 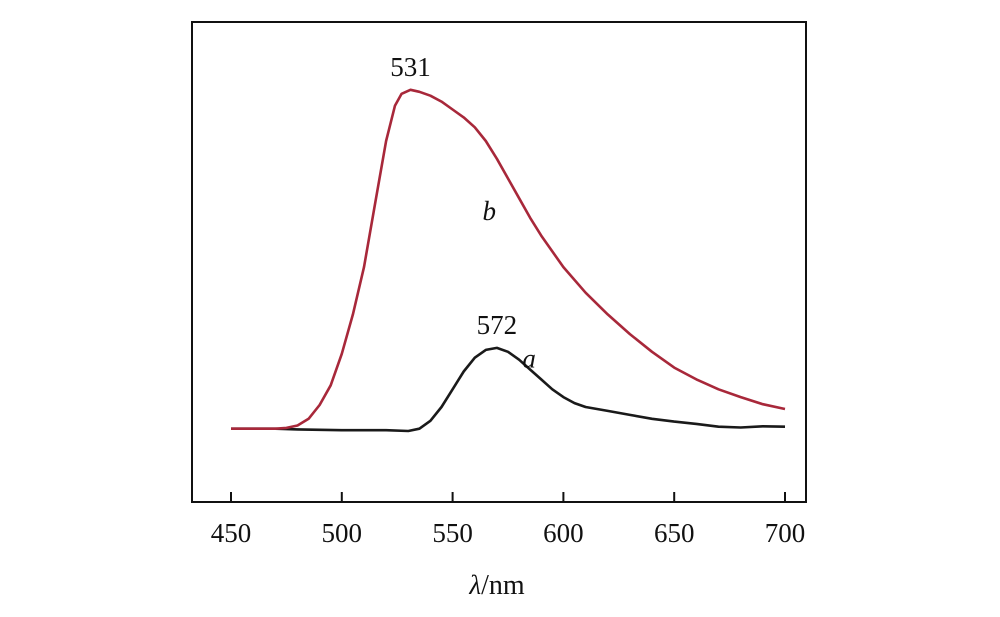 I want to click on annotation-572: 572, so click(x=497, y=325).